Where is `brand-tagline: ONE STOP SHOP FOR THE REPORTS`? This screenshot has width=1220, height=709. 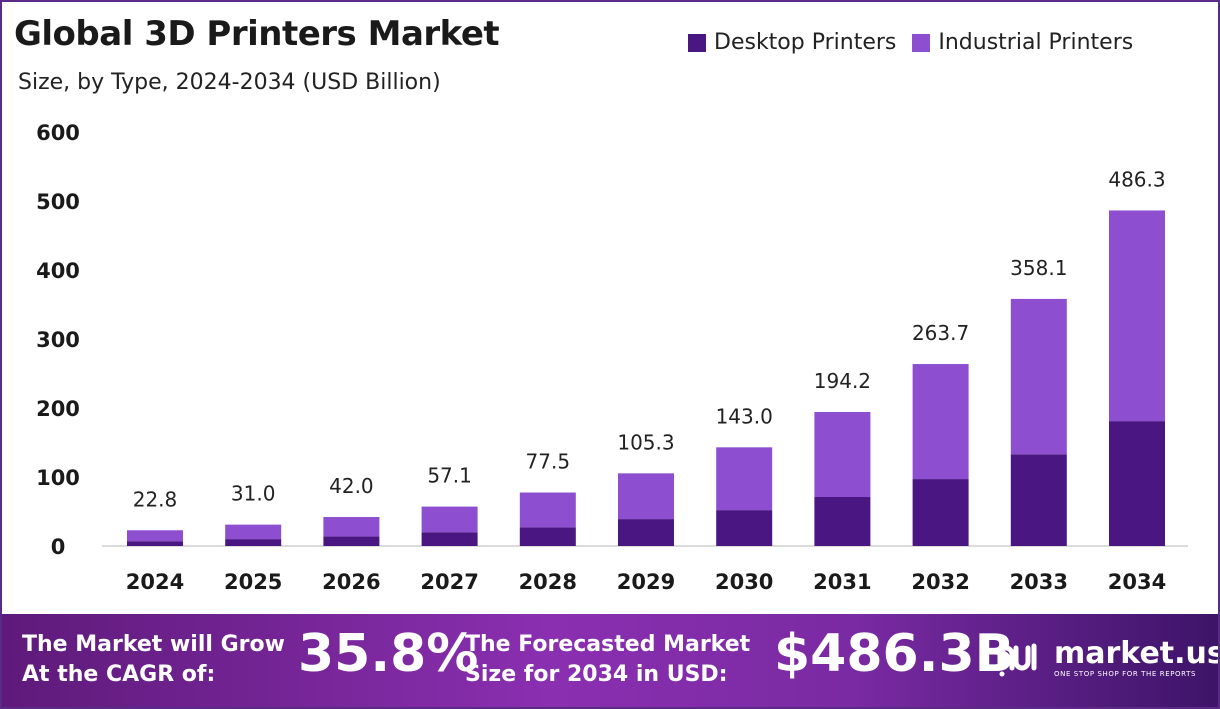 brand-tagline: ONE STOP SHOP FOR THE REPORTS is located at coordinates (1125, 674).